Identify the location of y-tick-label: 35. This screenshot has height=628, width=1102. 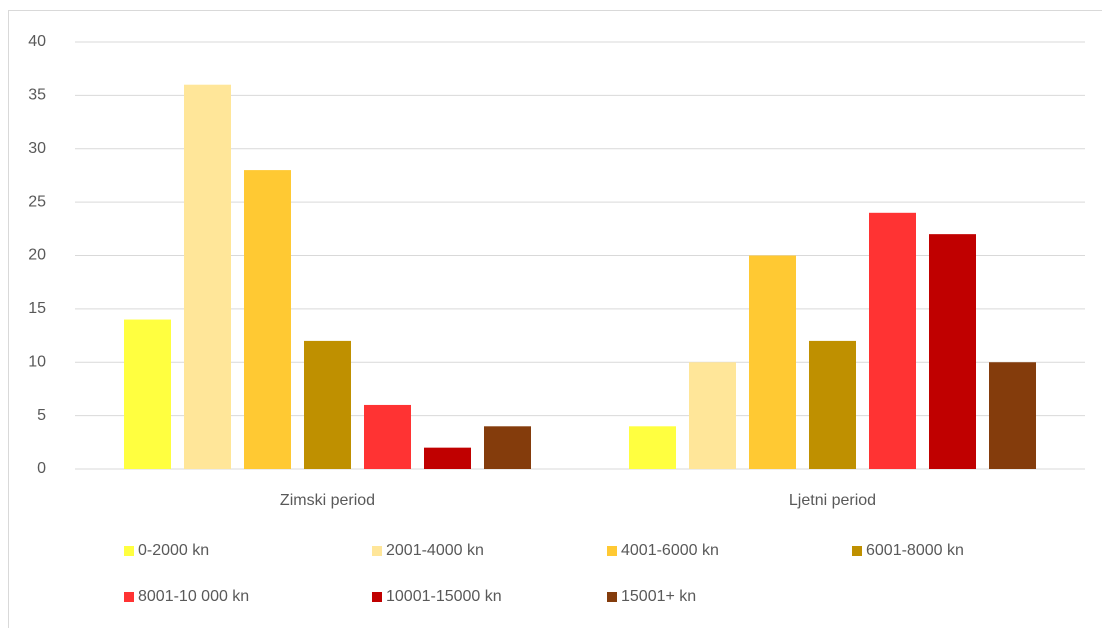
(37, 95).